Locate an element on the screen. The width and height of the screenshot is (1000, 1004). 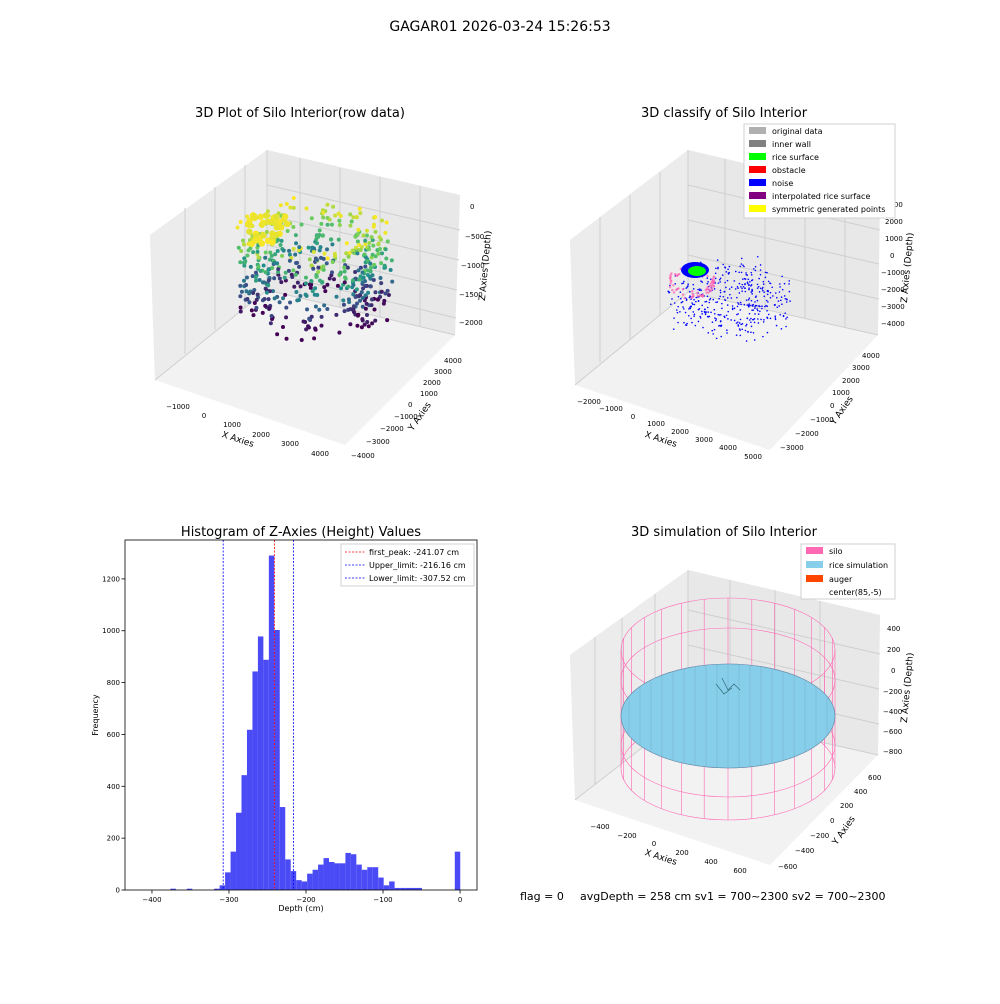
histogram-ytick-label: 1200 is located at coordinates (111, 579).